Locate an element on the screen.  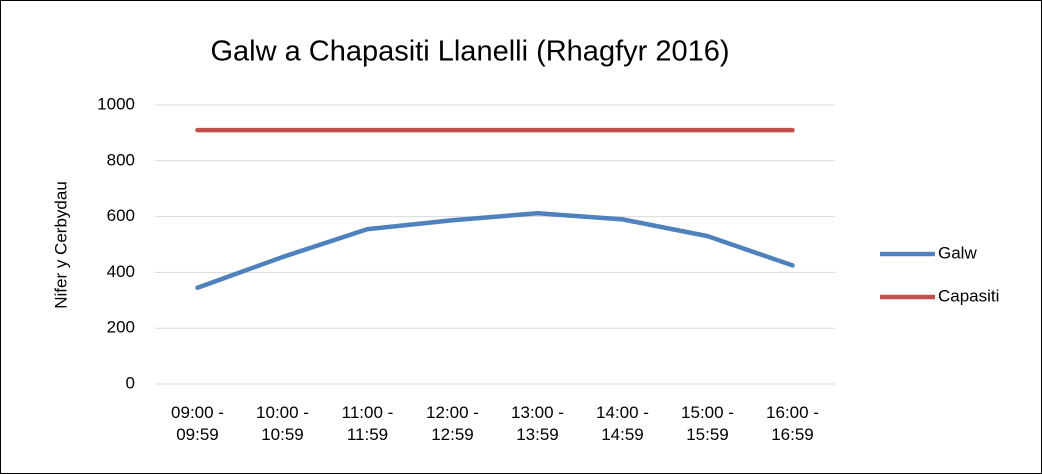
y-tick-label: 200 is located at coordinates (121, 327).